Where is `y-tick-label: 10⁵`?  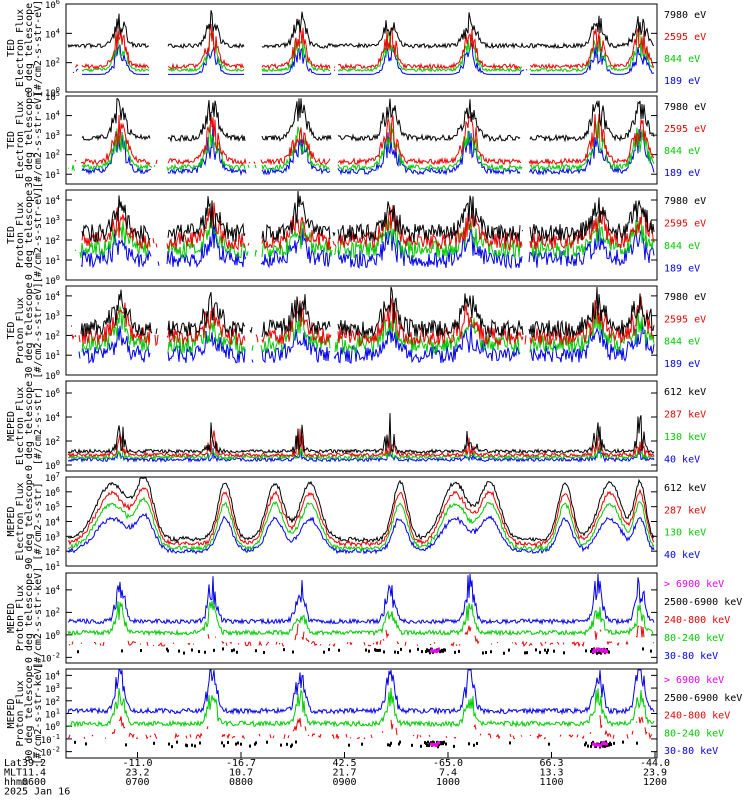 y-tick-label: 10⁵ is located at coordinates (52, 507).